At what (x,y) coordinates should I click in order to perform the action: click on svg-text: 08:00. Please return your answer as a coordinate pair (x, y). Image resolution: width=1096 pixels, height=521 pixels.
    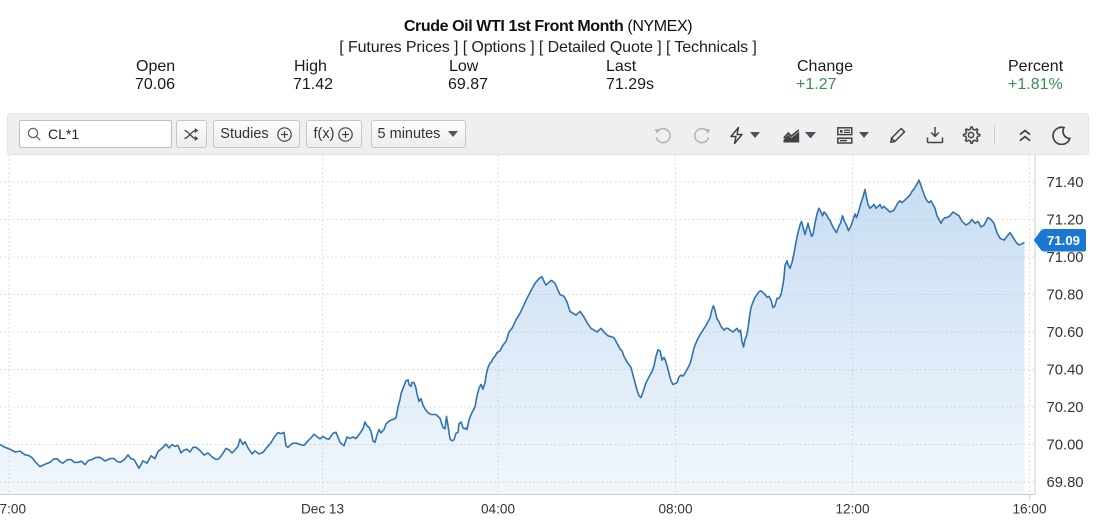
    Looking at the image, I should click on (675, 509).